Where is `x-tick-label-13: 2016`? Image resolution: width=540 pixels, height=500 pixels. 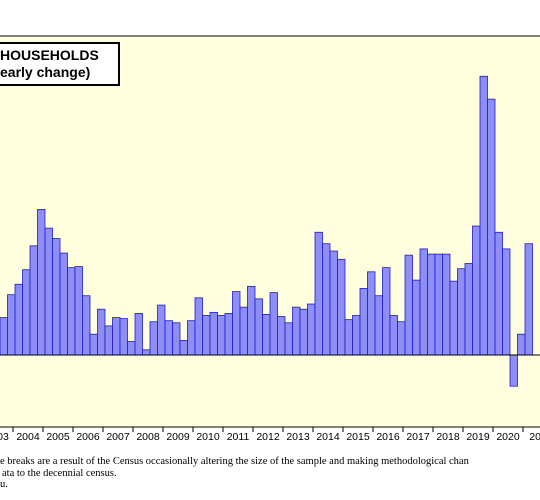
x-tick-label-13: 2016 is located at coordinates (388, 437).